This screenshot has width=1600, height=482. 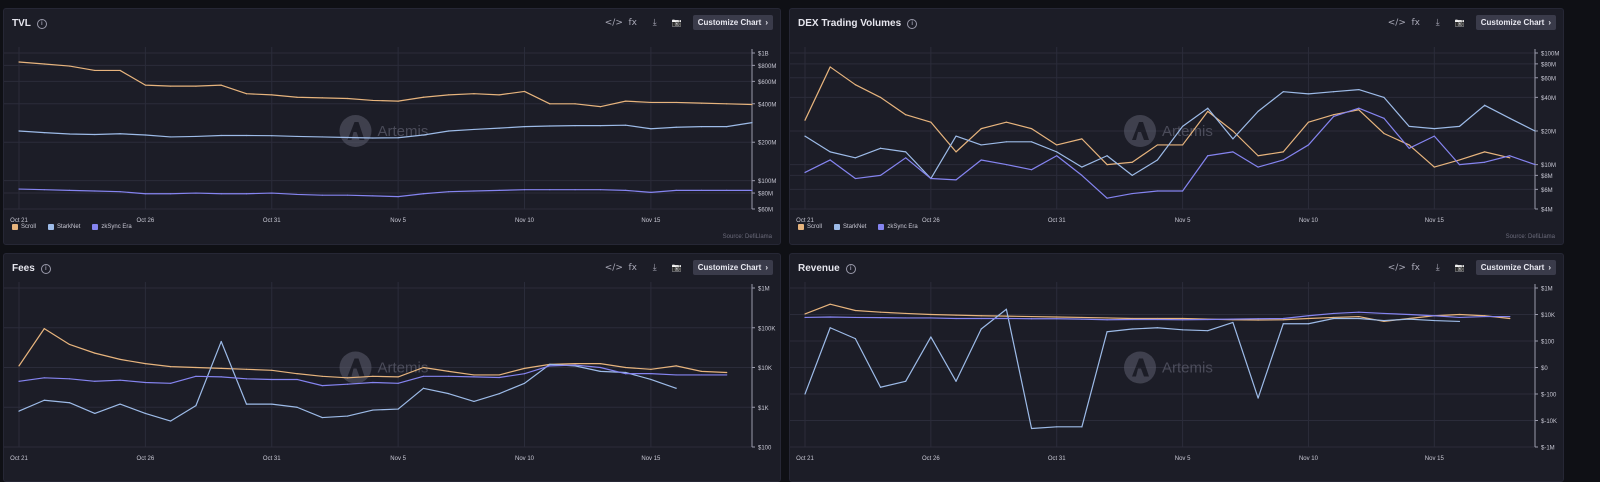 I want to click on chevron-right-icon: ›, so click(x=766, y=22).